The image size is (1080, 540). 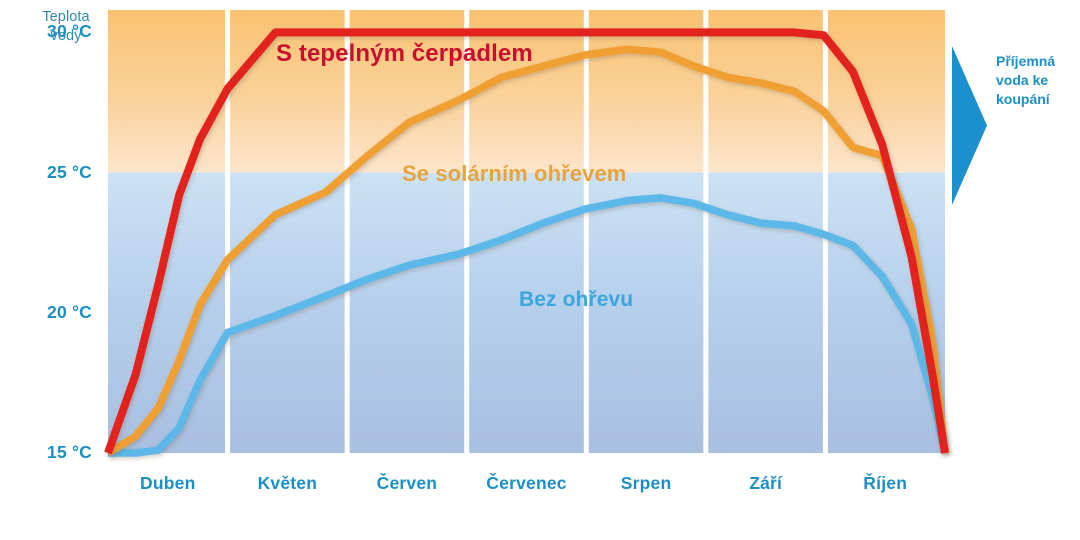 I want to click on series-label-no-heating: Bez ohřevu, so click(x=576, y=299).